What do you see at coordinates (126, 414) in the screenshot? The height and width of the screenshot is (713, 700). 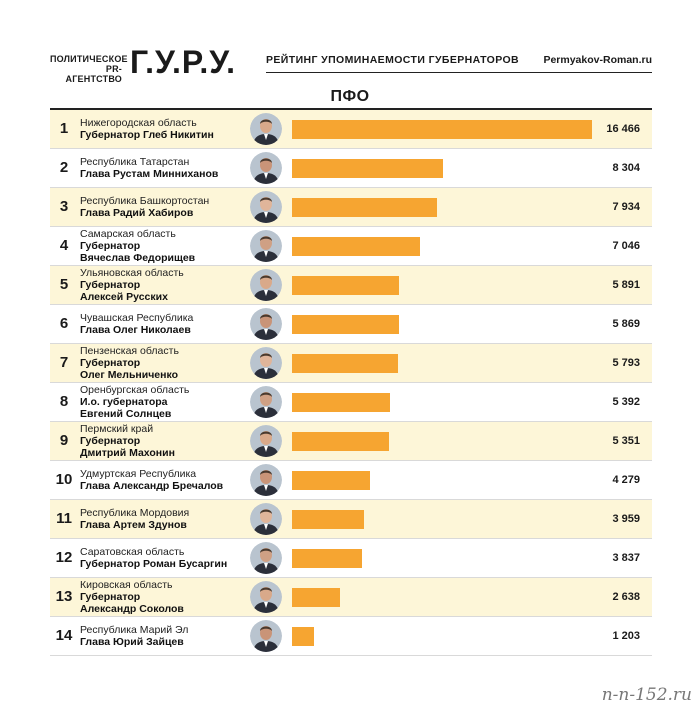 I see `governor-name: Евгений Солнцев` at bounding box center [126, 414].